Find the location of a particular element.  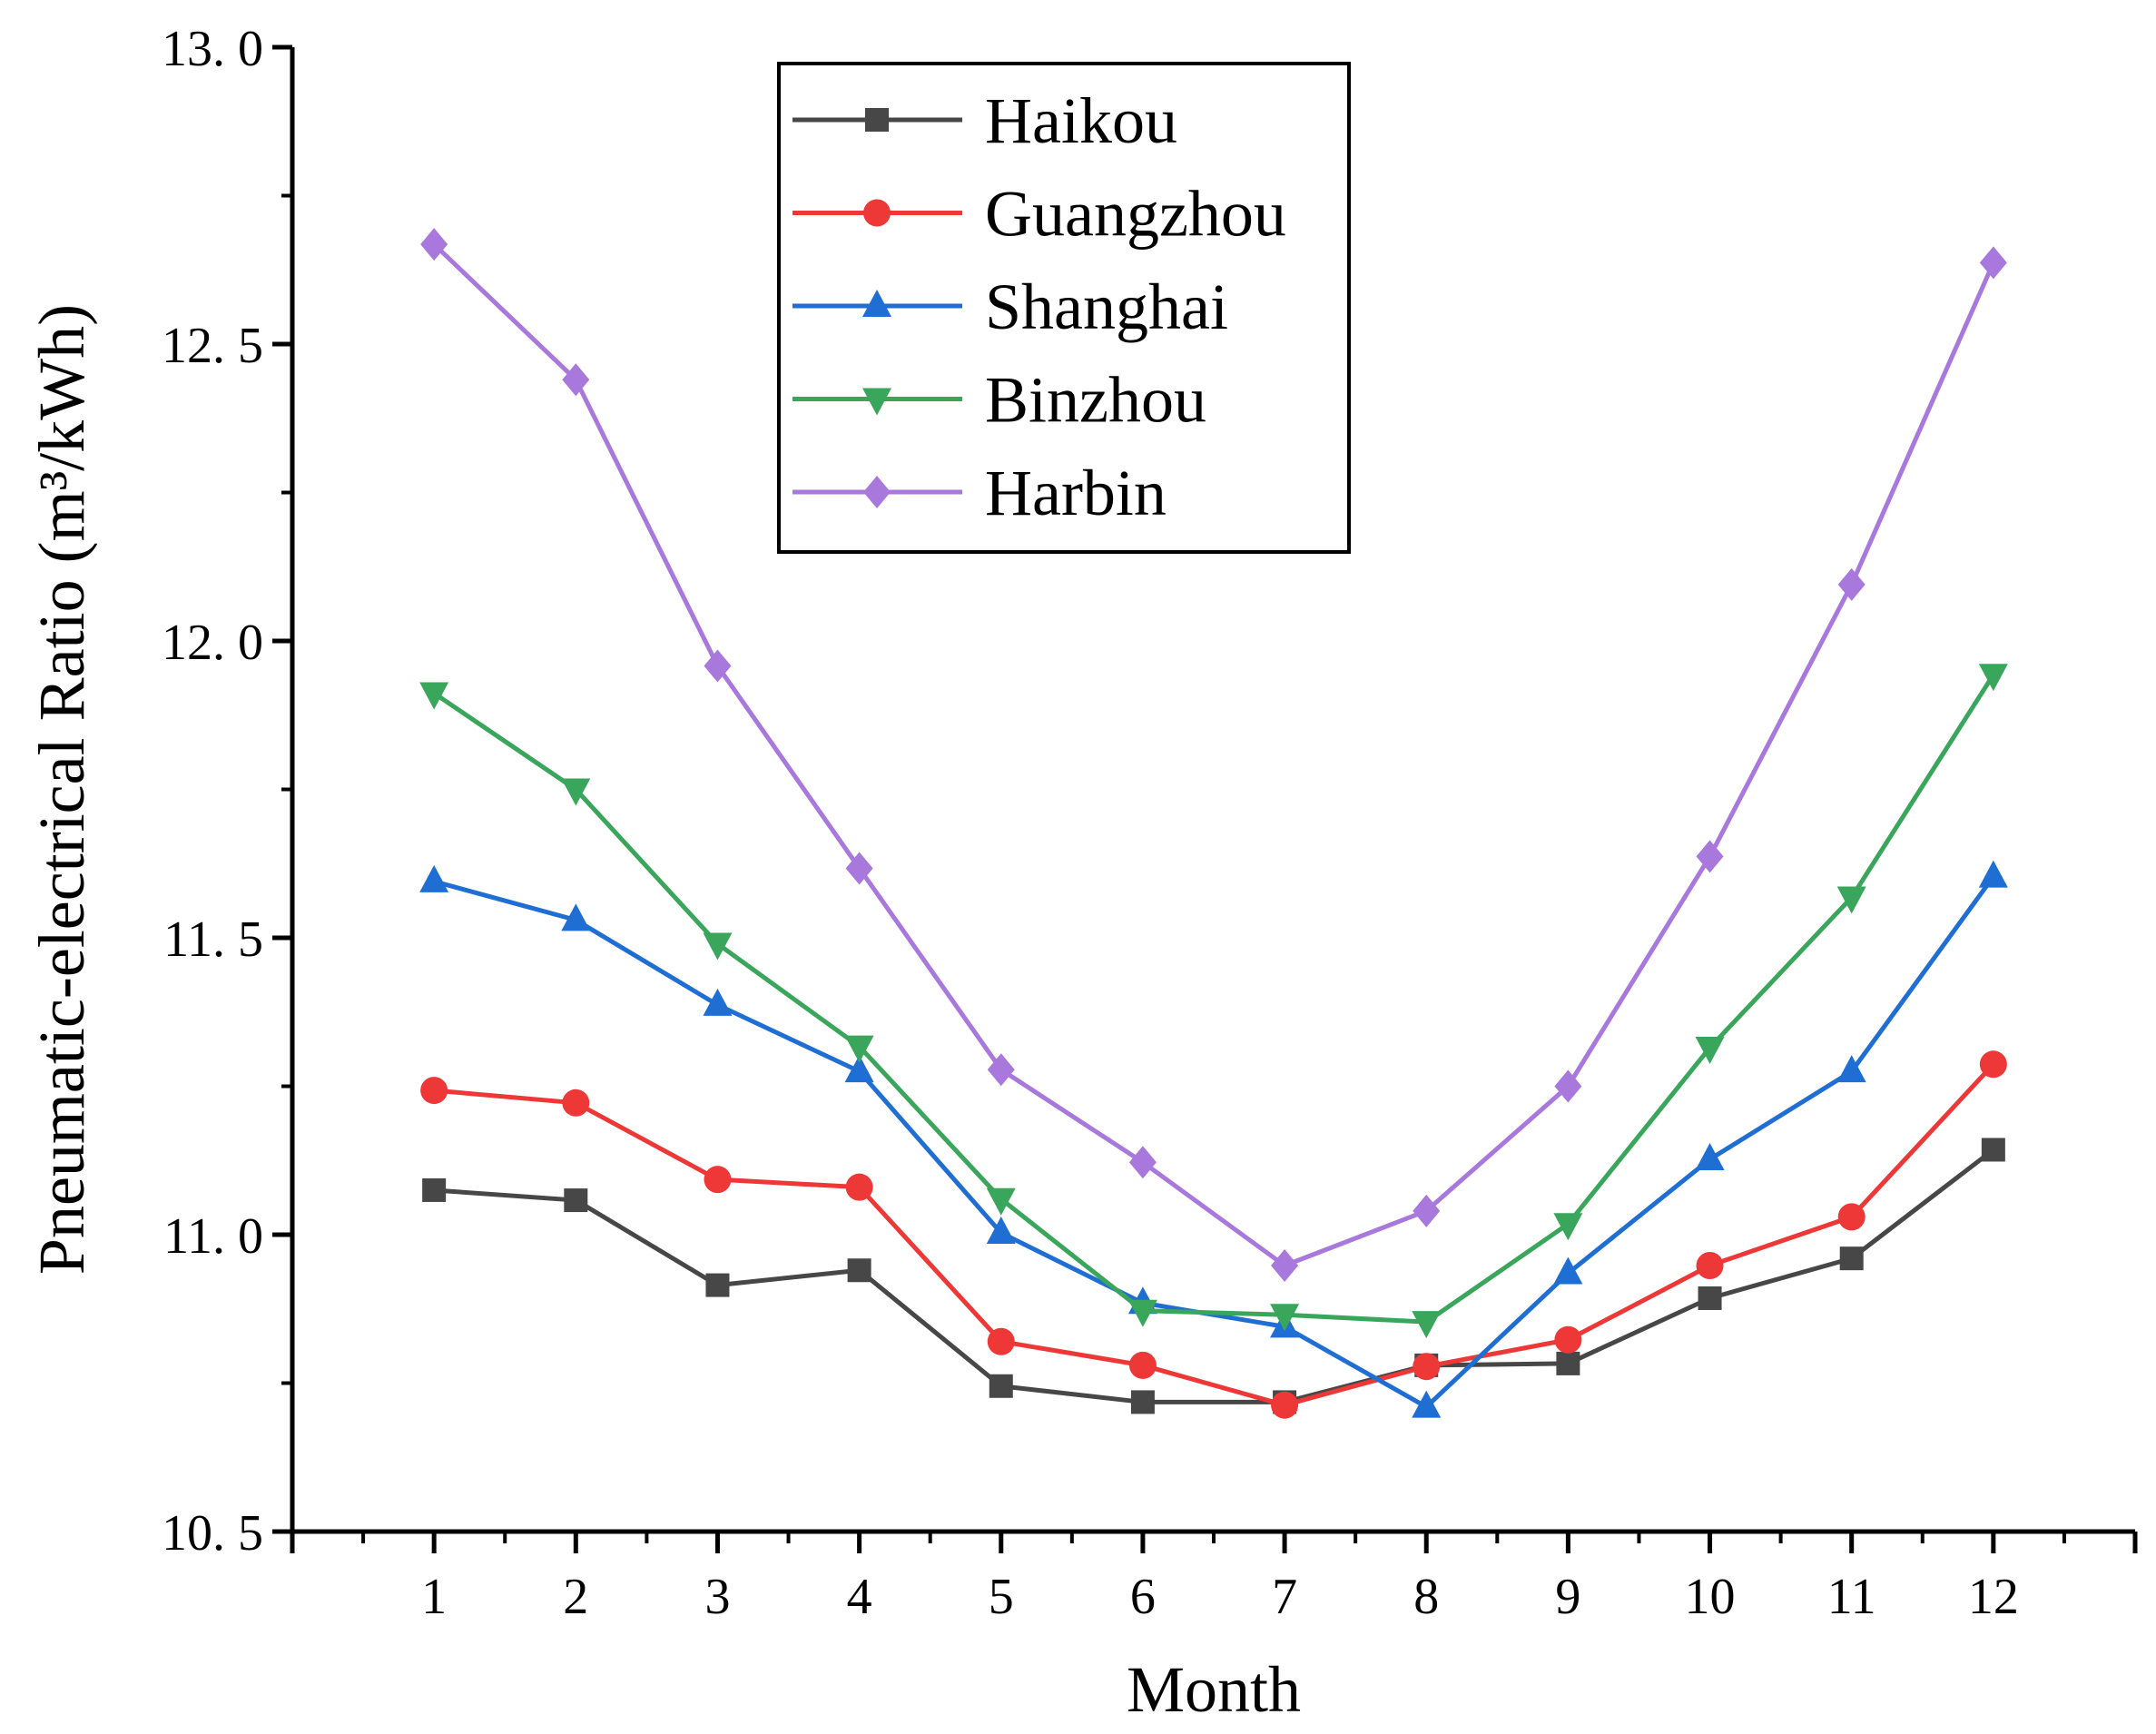

x-tick-label: 8 is located at coordinates (1426, 1597).